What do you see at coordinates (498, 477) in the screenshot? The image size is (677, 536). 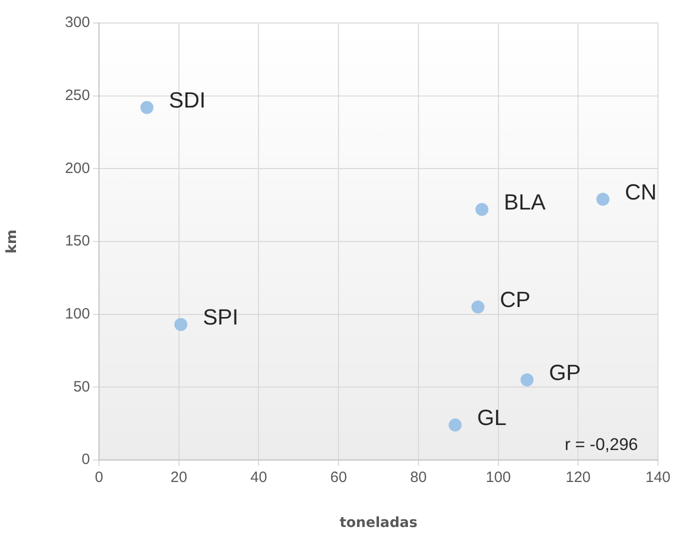 I see `x-tick-label: 100` at bounding box center [498, 477].